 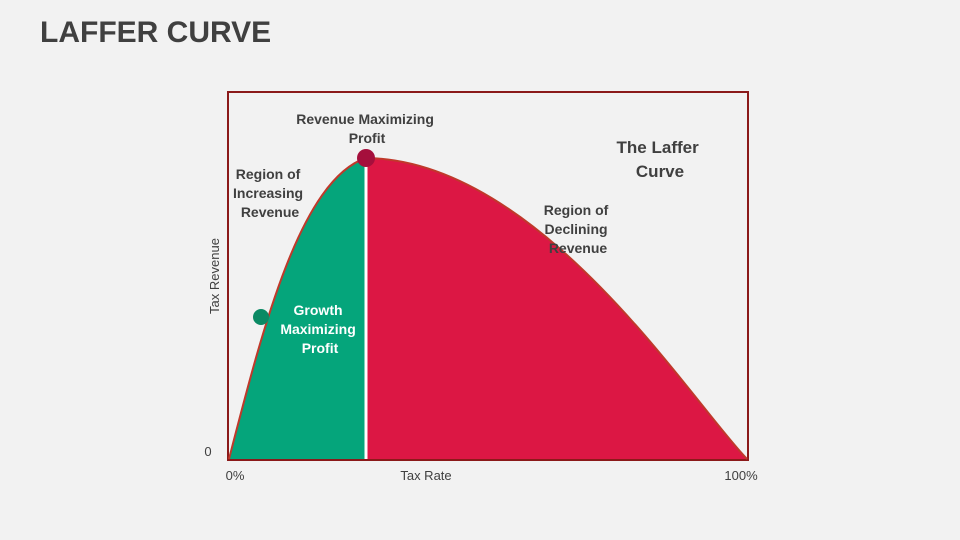 I want to click on peak-label-line: Revenue Maximizing, so click(x=365, y=119).